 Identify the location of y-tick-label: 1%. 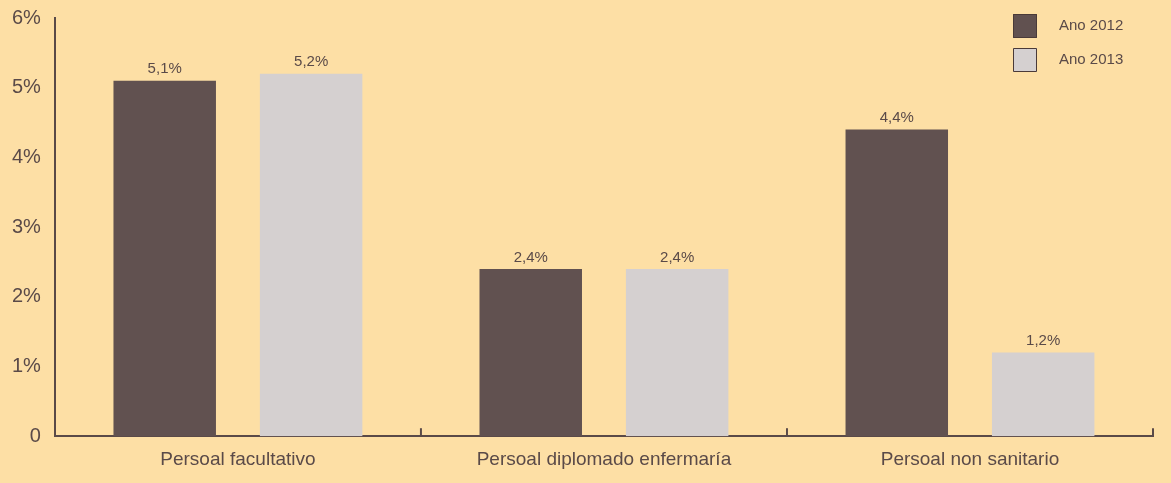
(27, 365).